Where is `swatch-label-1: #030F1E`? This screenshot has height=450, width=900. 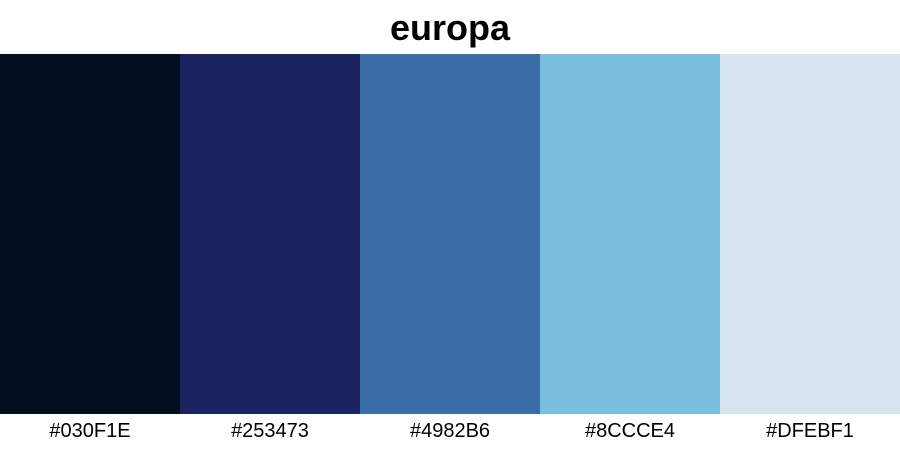
swatch-label-1: #030F1E is located at coordinates (90, 431).